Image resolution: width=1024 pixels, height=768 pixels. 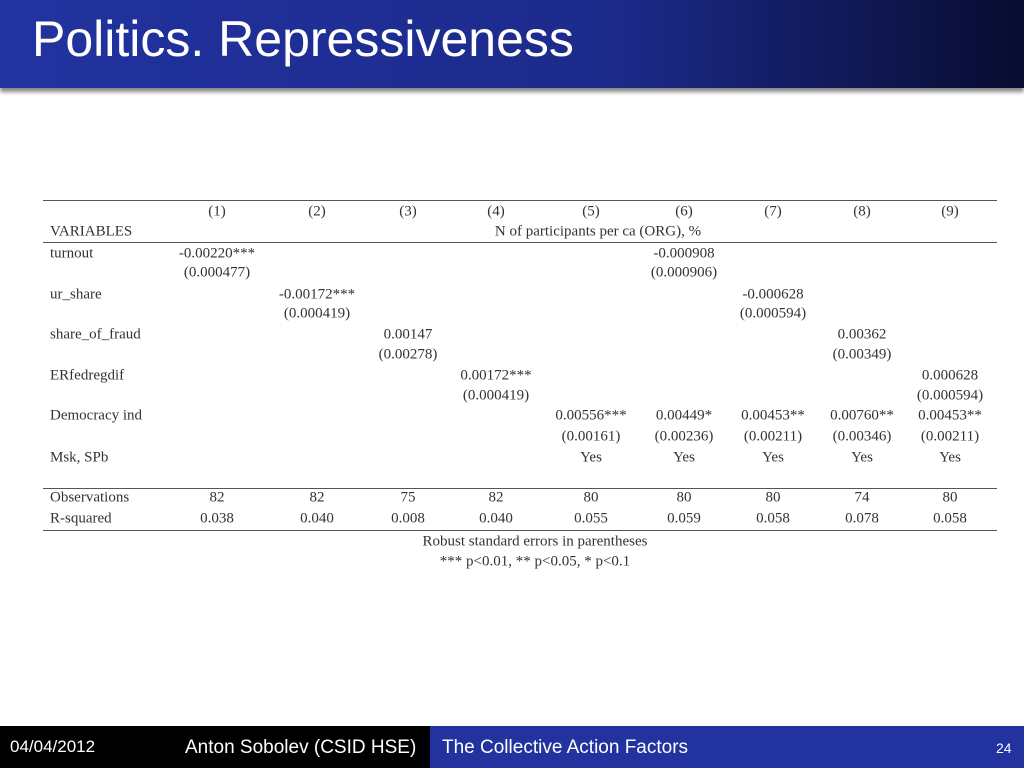 I want to click on stat-value: 74, so click(x=862, y=497).